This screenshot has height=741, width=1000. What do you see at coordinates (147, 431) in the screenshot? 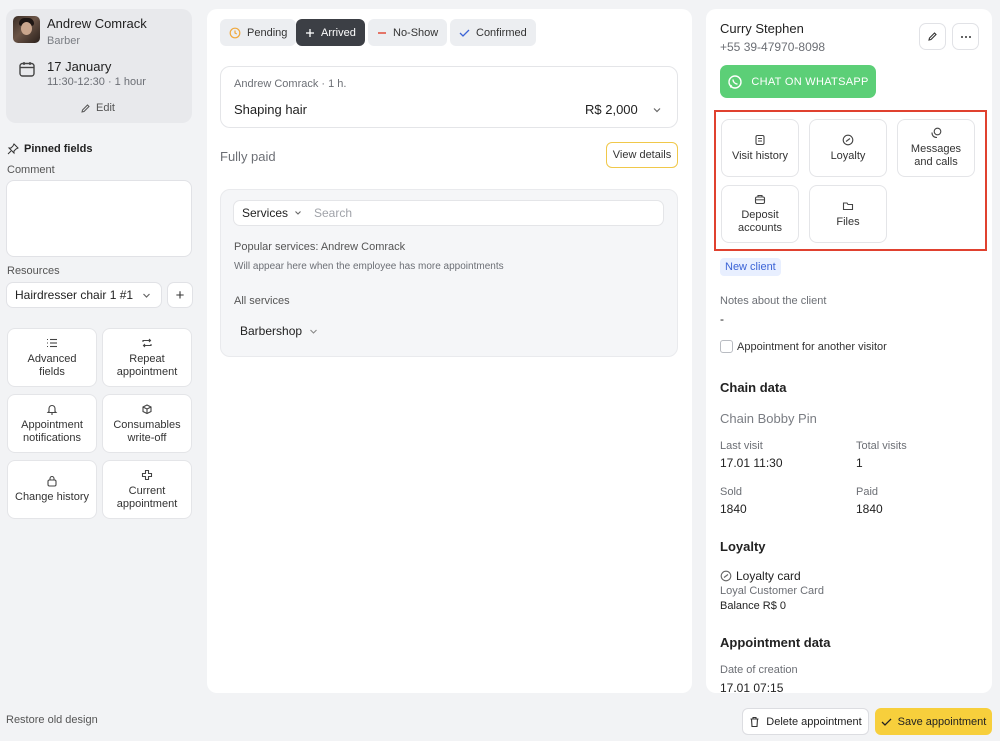
I see `tool-label: Consumables write-off` at bounding box center [147, 431].